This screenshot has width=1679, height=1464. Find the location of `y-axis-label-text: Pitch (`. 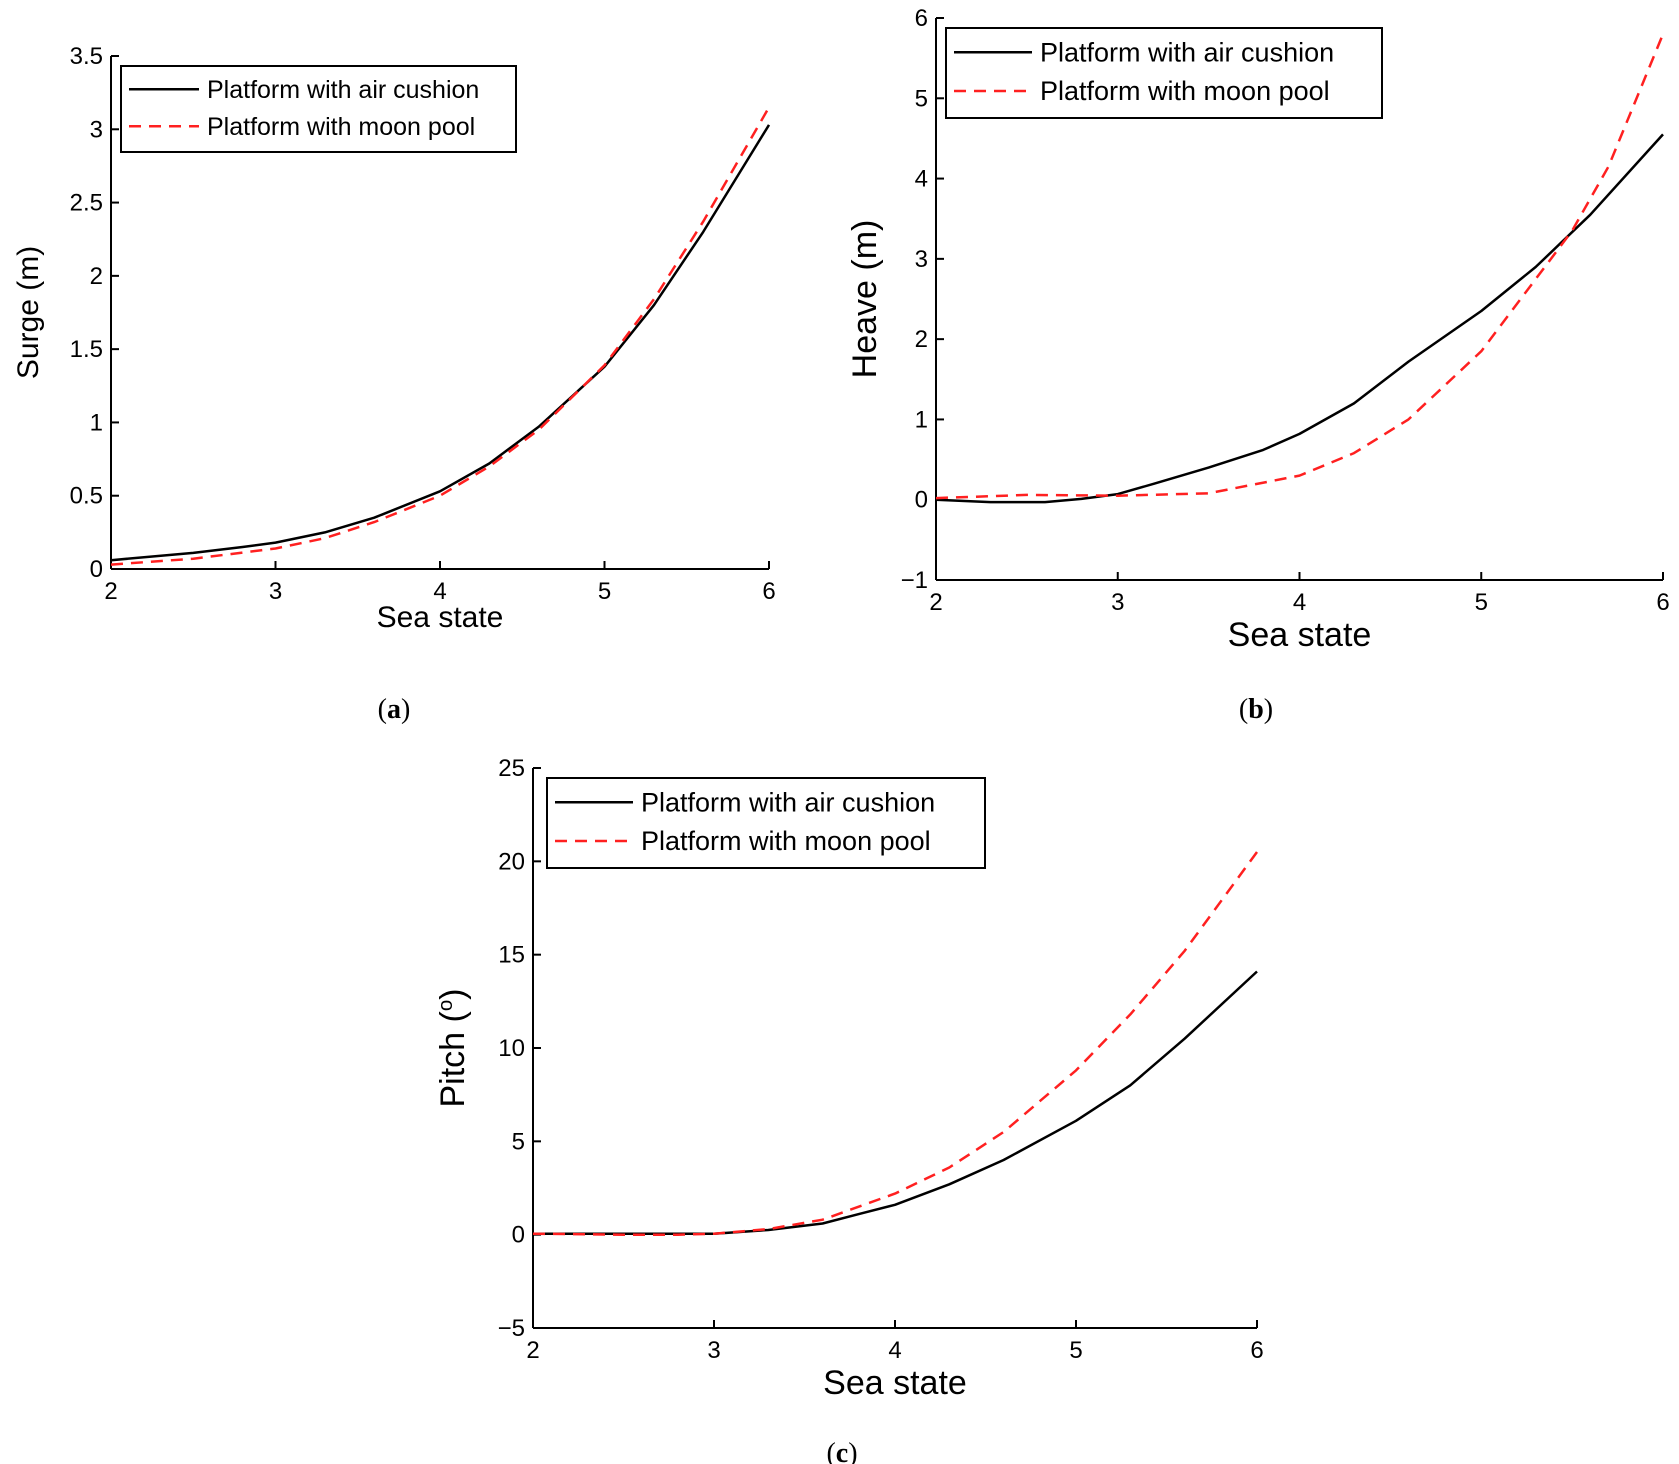

y-axis-label-text: Pitch ( is located at coordinates (453, 1058).